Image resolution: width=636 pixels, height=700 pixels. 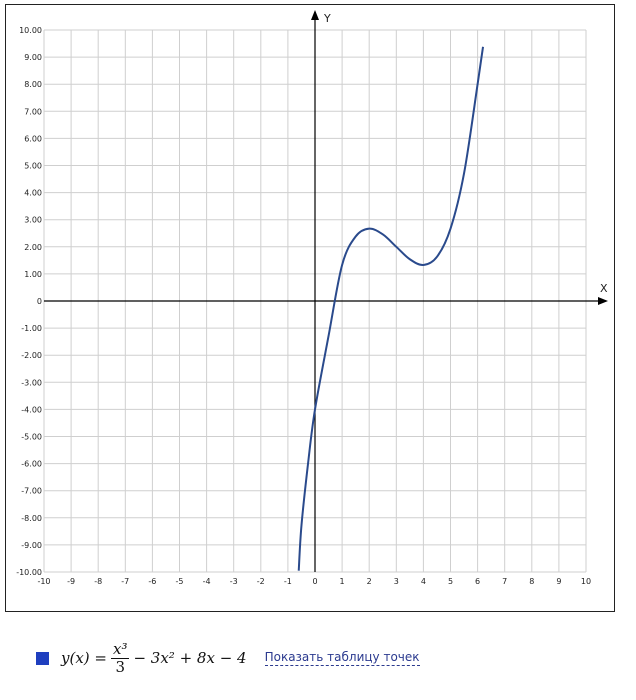 I want to click on y-tick-label: 5.00, so click(x=33, y=166).